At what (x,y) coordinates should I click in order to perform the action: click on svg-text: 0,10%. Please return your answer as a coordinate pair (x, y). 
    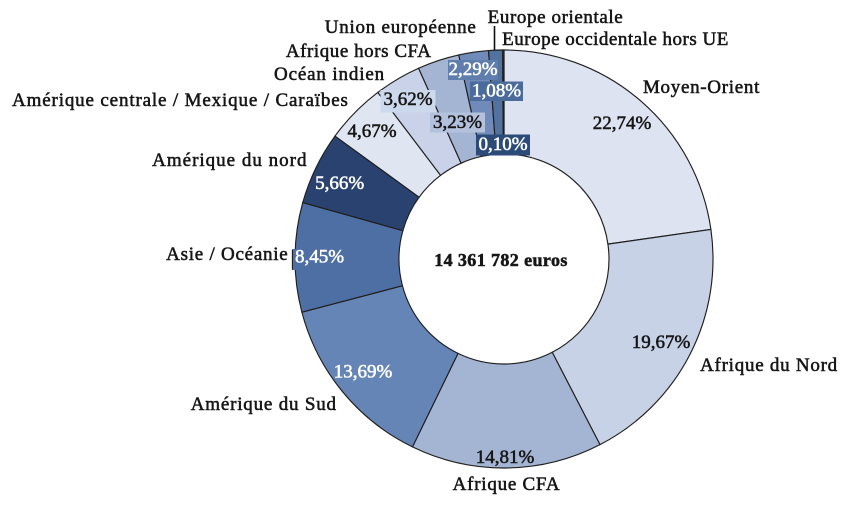
    Looking at the image, I should click on (502, 144).